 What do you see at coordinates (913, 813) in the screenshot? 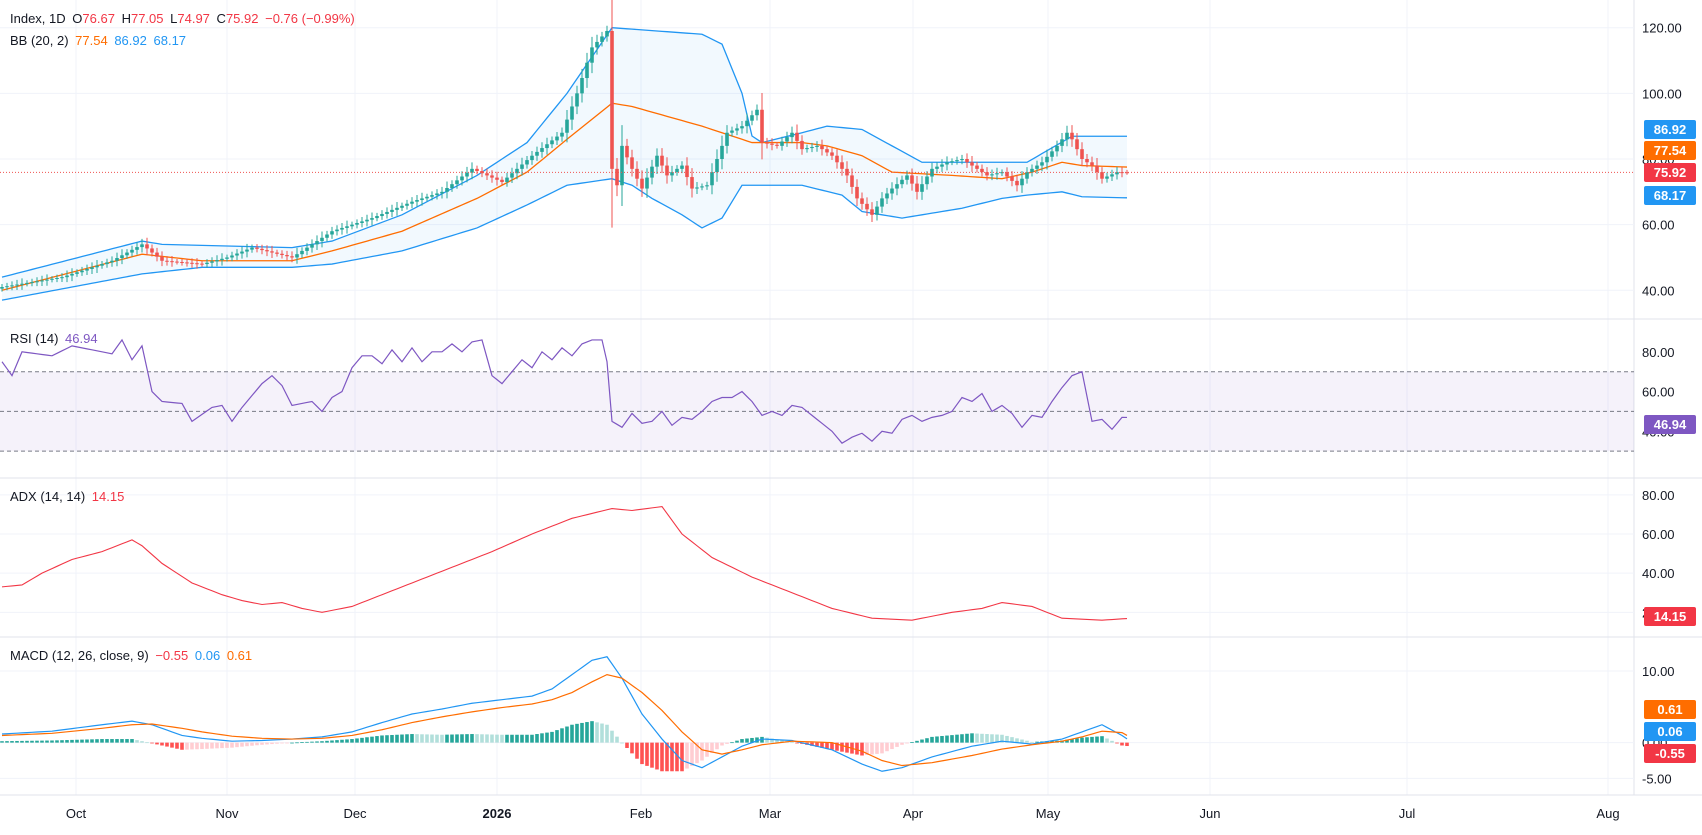
I see `time-label: Apr` at bounding box center [913, 813].